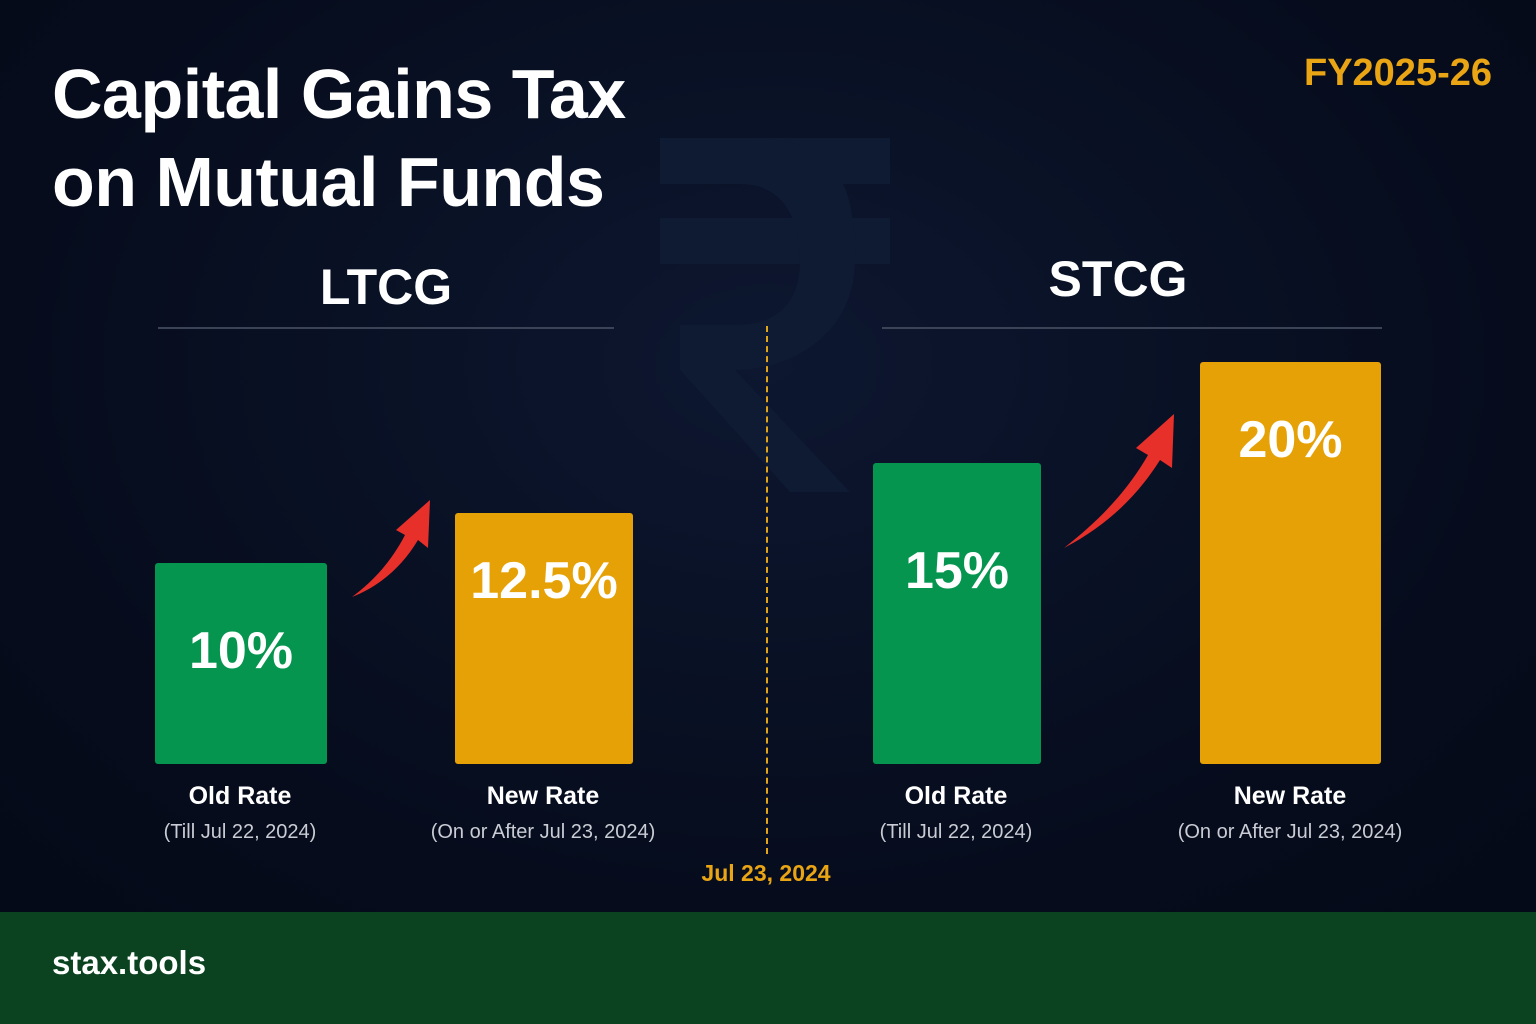 The image size is (1536, 1024). Describe the element at coordinates (129, 962) in the screenshot. I see `brand-name: stax.tools` at that location.